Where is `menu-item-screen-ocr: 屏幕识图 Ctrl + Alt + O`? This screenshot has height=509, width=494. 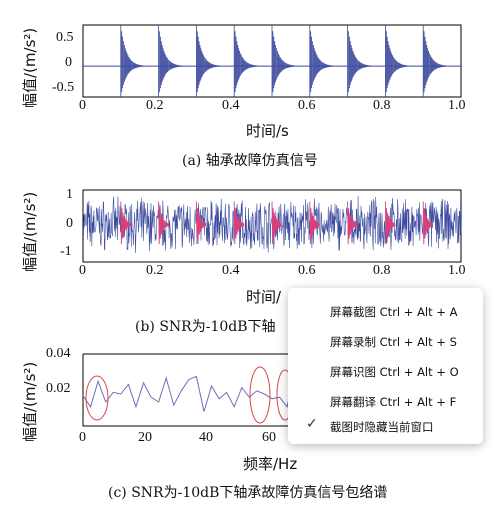 menu-item-screen-ocr: 屏幕识图 Ctrl + Alt + O is located at coordinates (385, 371).